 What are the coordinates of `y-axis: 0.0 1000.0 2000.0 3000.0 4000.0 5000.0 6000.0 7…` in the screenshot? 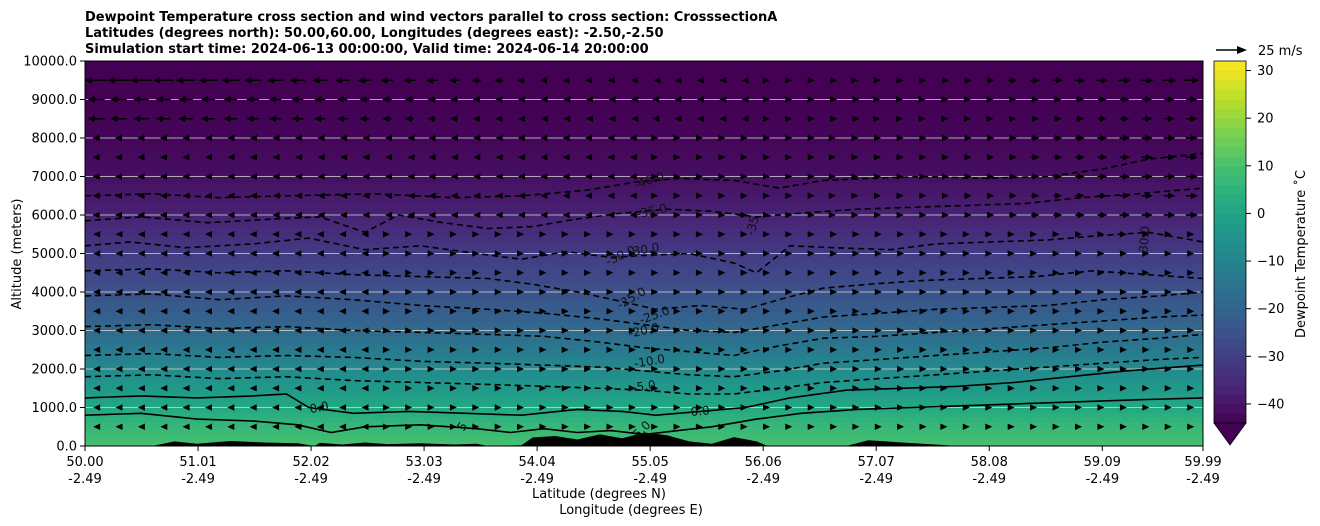 It's located at (54, 255).